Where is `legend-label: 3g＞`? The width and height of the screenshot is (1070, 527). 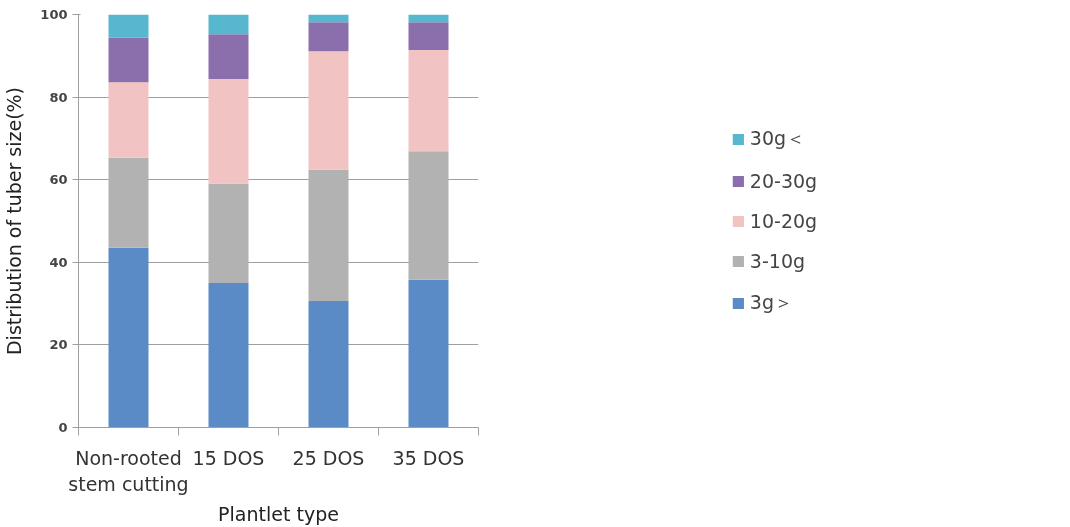
legend-label: 3g＞ is located at coordinates (771, 302).